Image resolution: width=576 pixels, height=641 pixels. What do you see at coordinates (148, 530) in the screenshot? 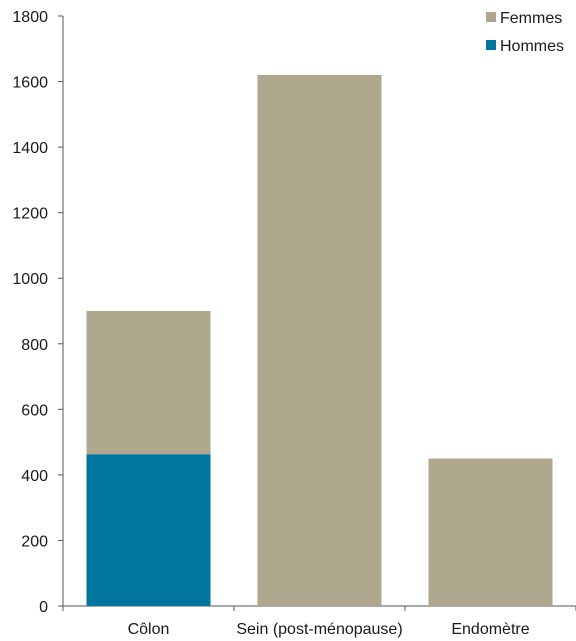
I see `bar-hommes-colon` at bounding box center [148, 530].